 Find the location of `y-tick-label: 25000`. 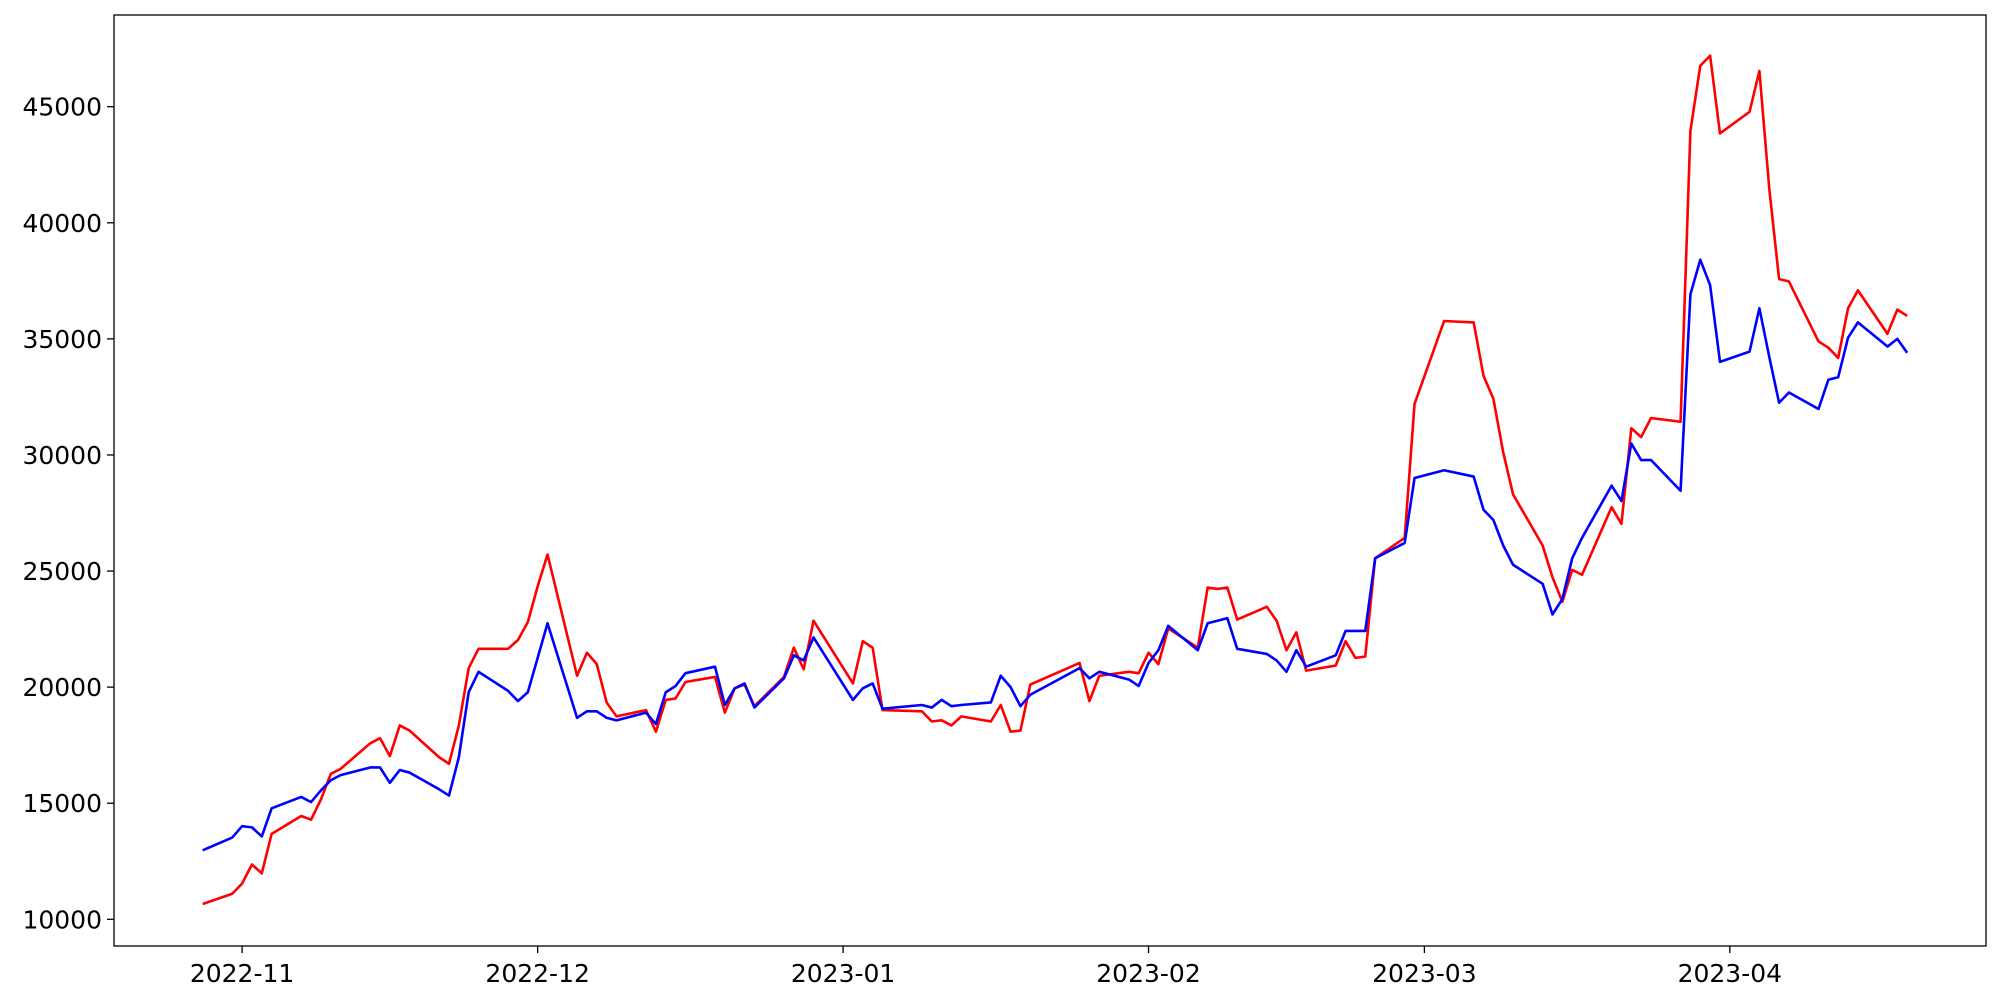

y-tick-label: 25000 is located at coordinates (62, 571).